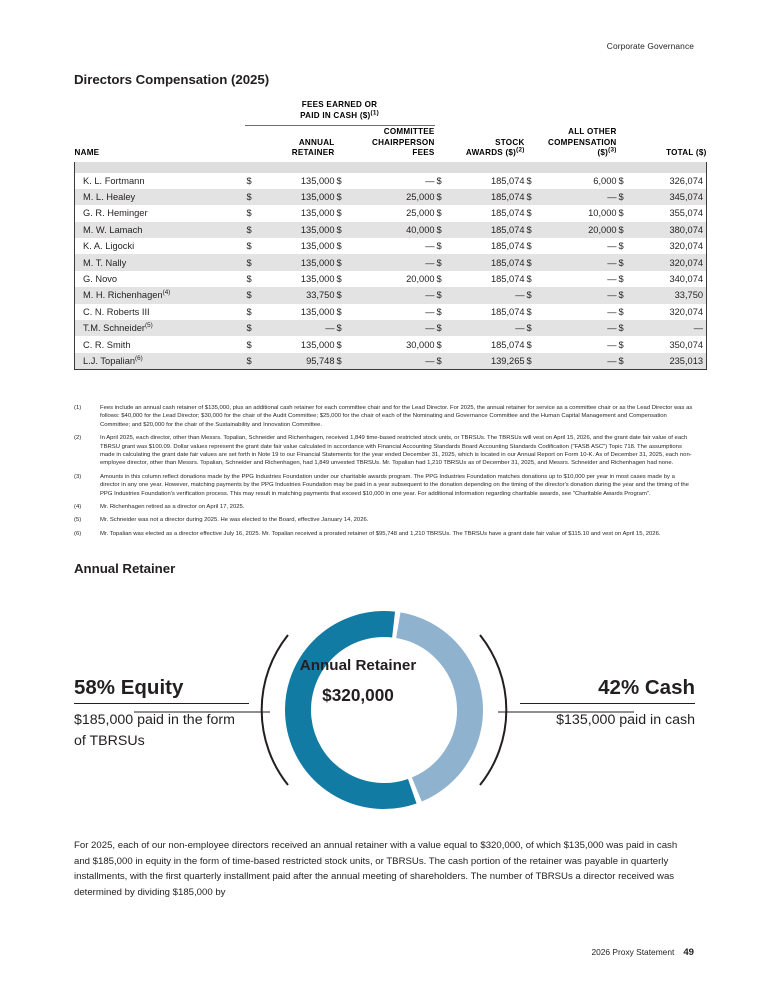 The height and width of the screenshot is (1000, 768). I want to click on cell-total: 235,013, so click(670, 361).